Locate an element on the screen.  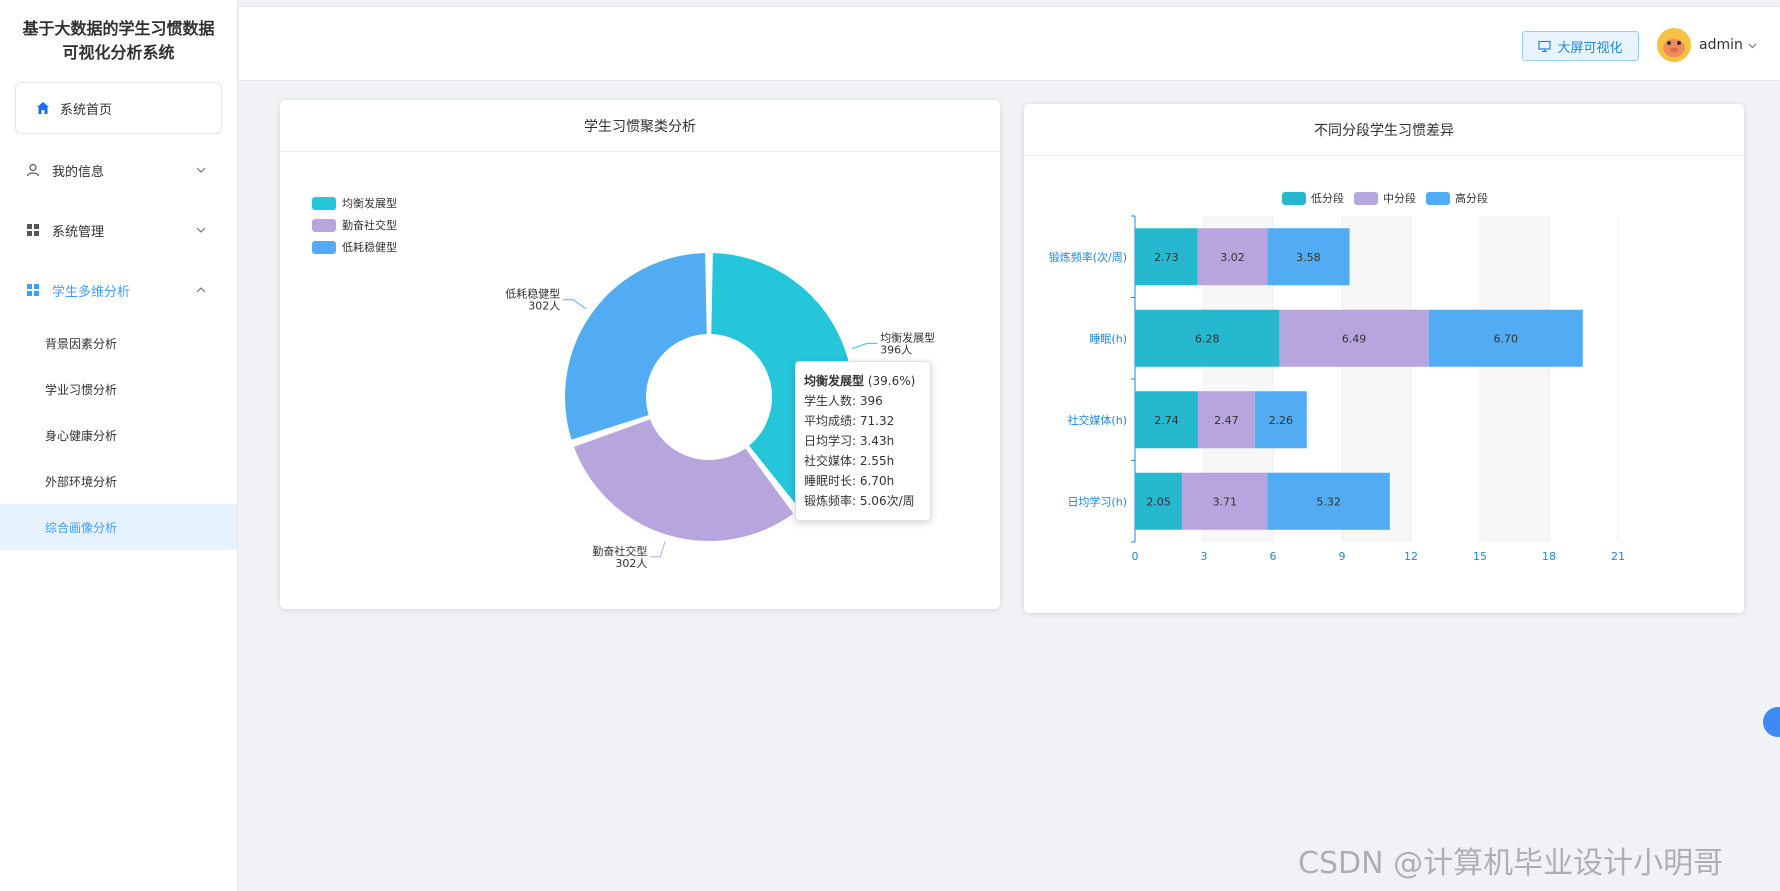
segment-legend: 低分段 中分段 高分段 is located at coordinates (1385, 198).